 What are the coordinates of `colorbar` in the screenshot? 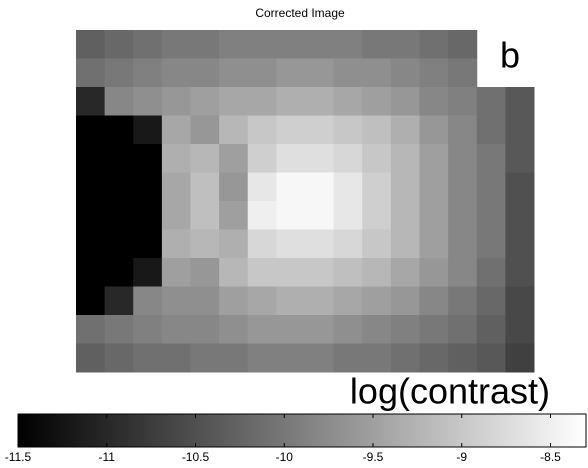 It's located at (302, 430).